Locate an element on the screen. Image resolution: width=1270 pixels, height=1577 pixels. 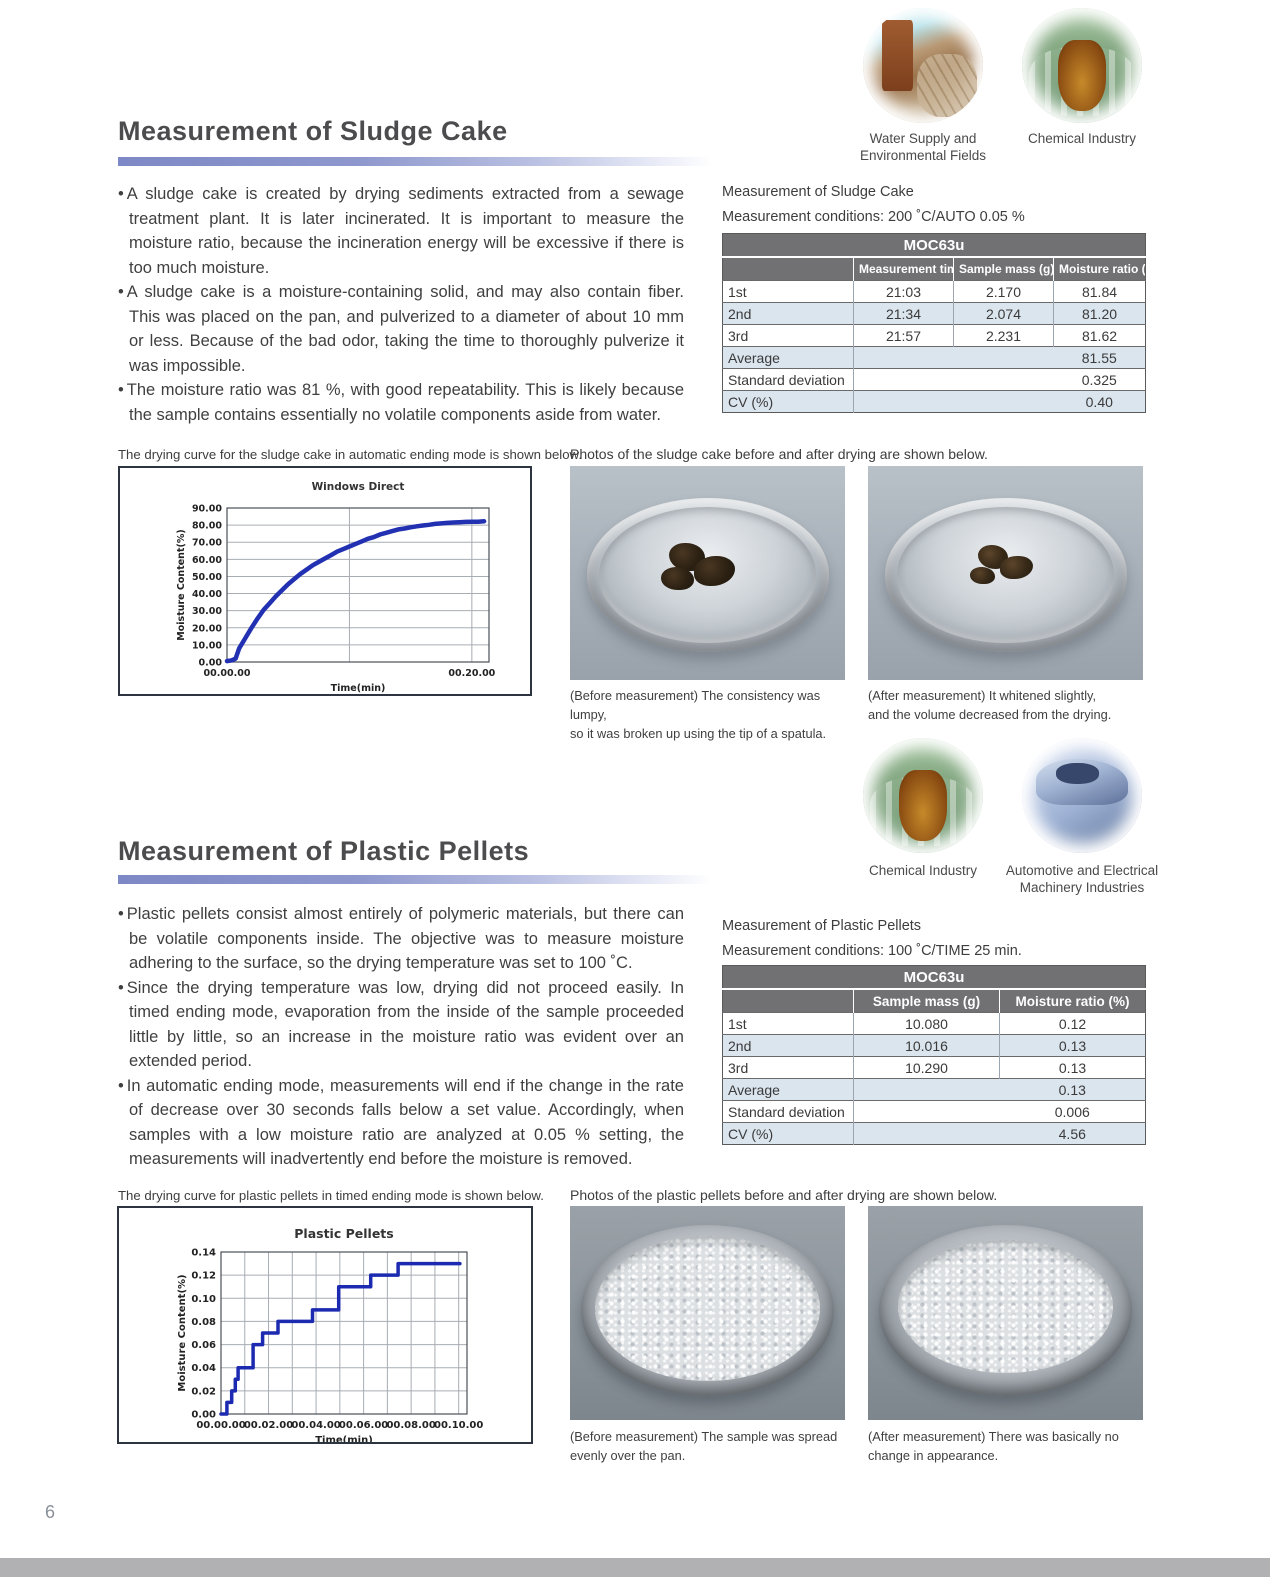
y-tick-label: 50.00 is located at coordinates (207, 577).